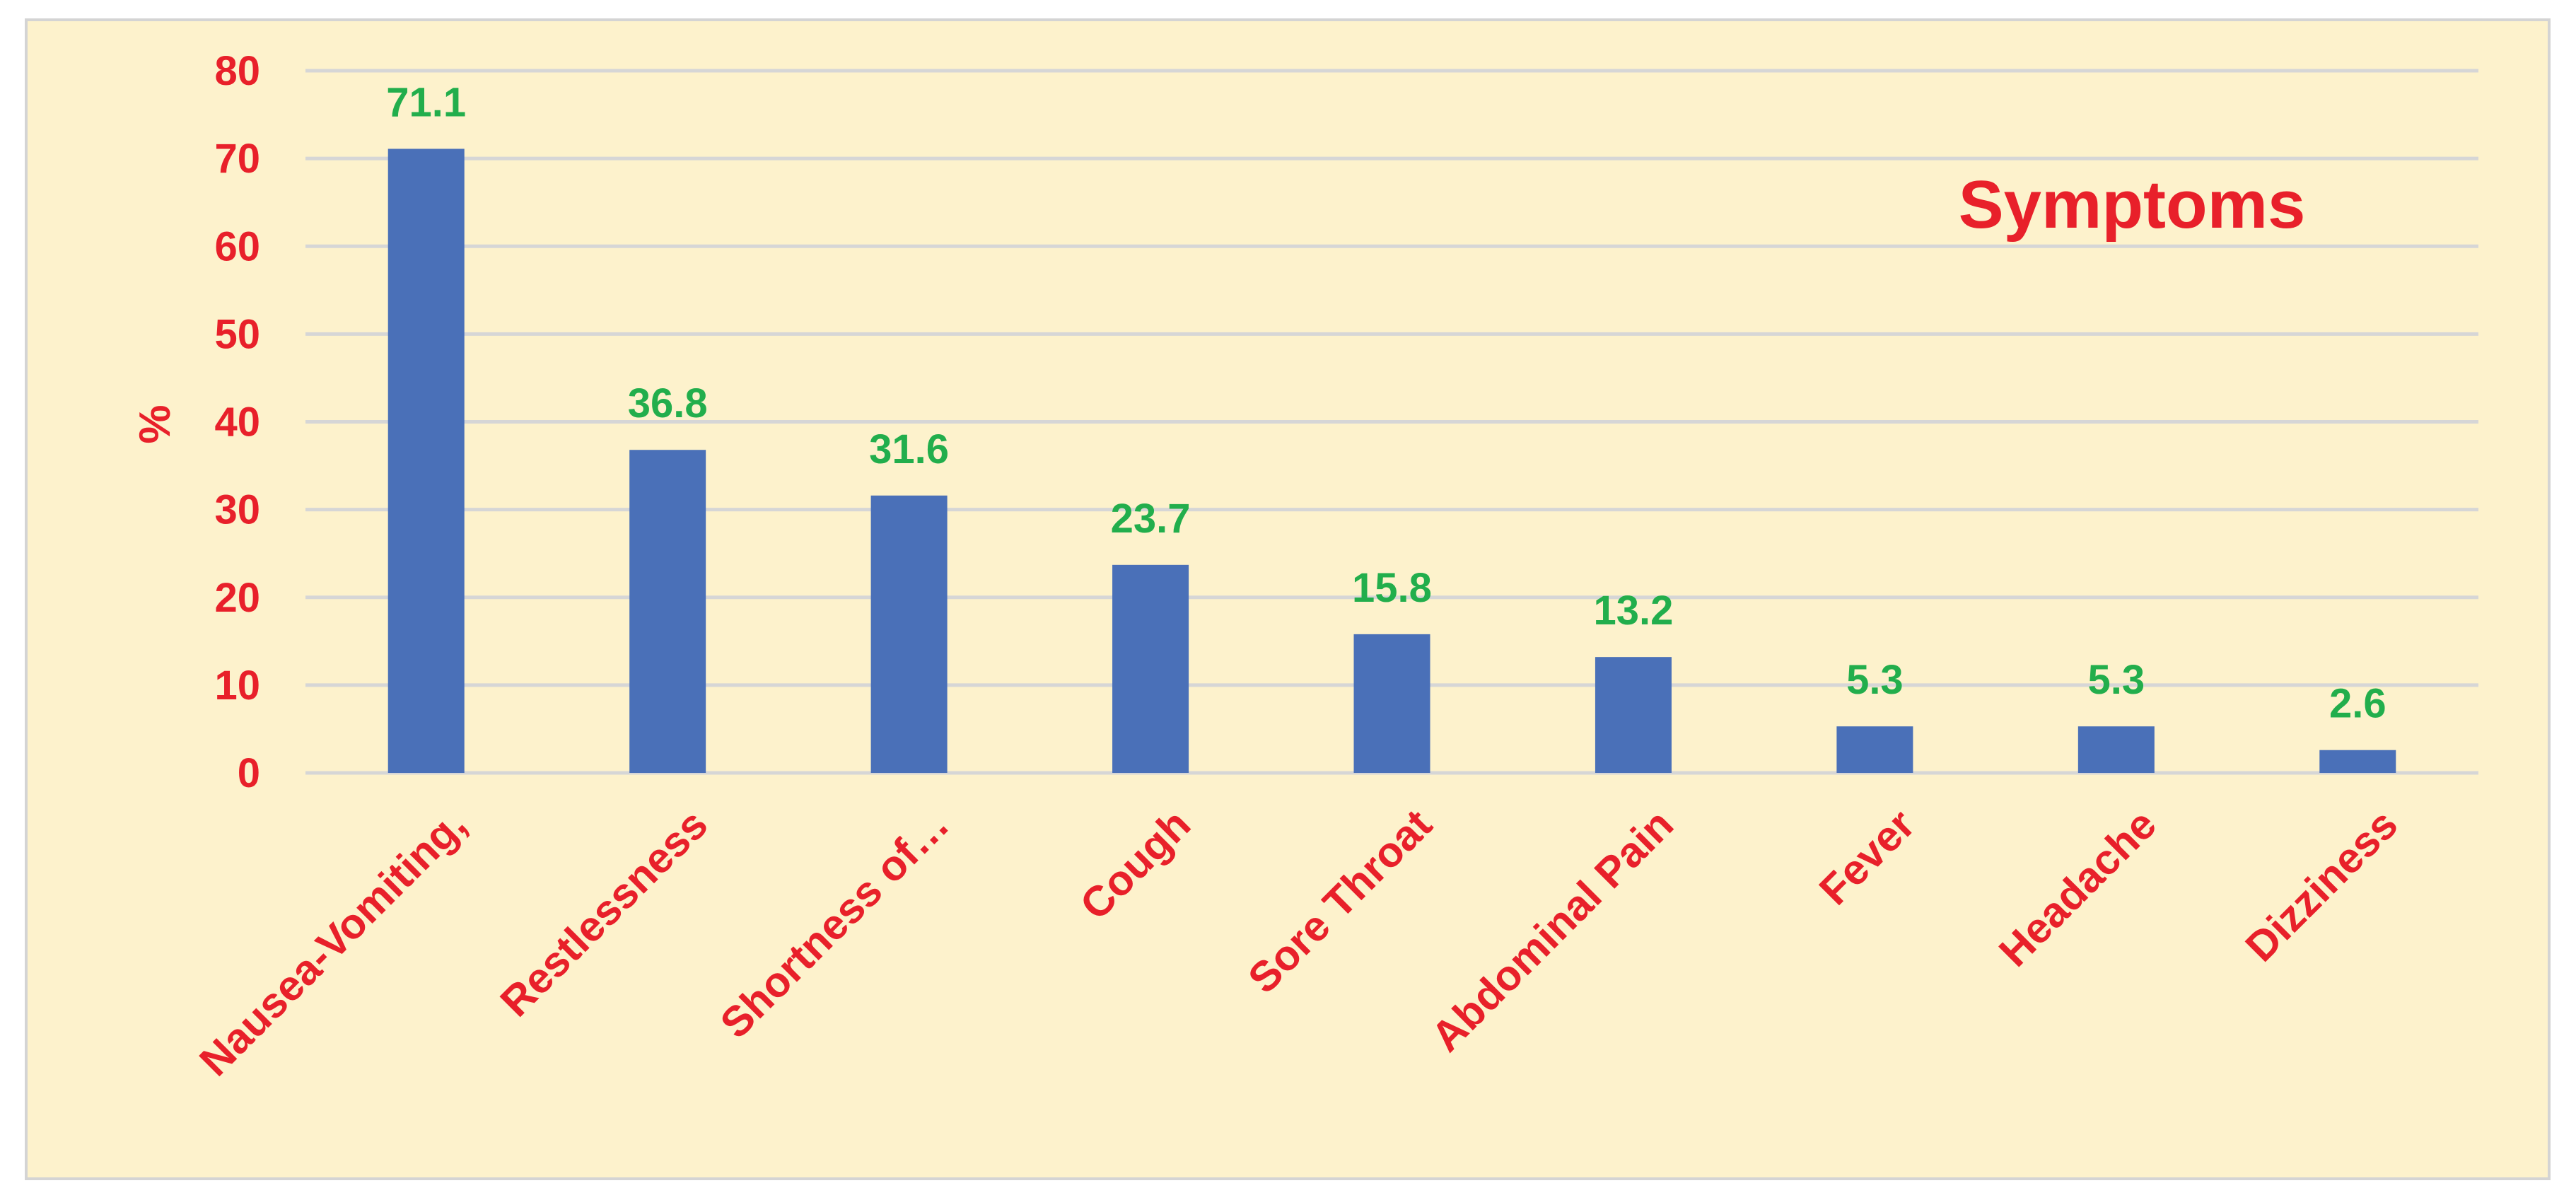  What do you see at coordinates (604, 913) in the screenshot?
I see `x-tick-label: Restlessness` at bounding box center [604, 913].